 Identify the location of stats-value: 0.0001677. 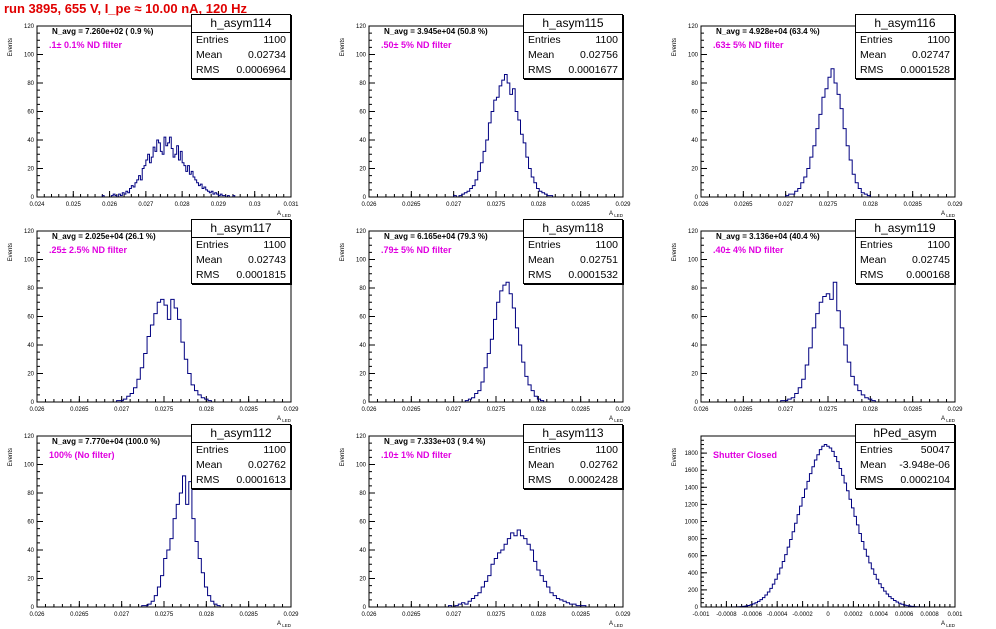
(593, 70).